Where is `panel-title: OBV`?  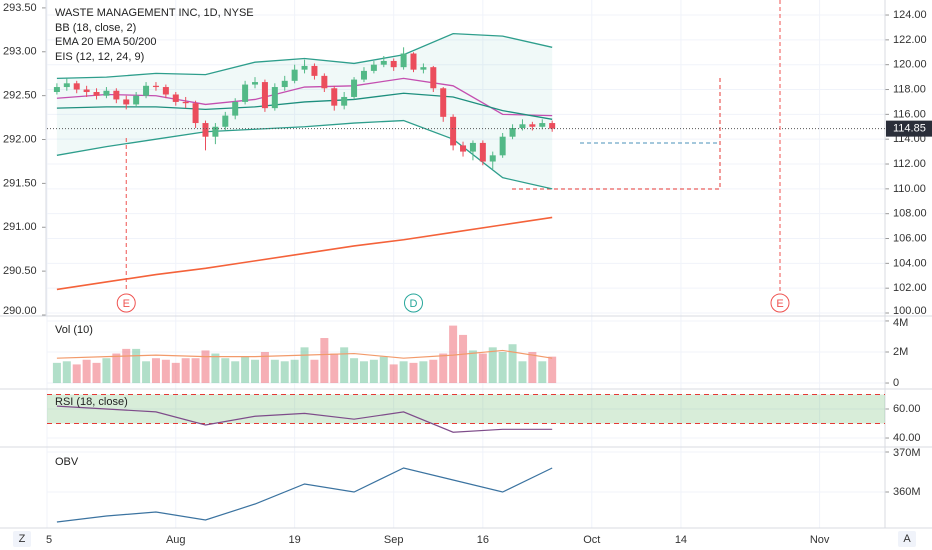 panel-title: OBV is located at coordinates (67, 462).